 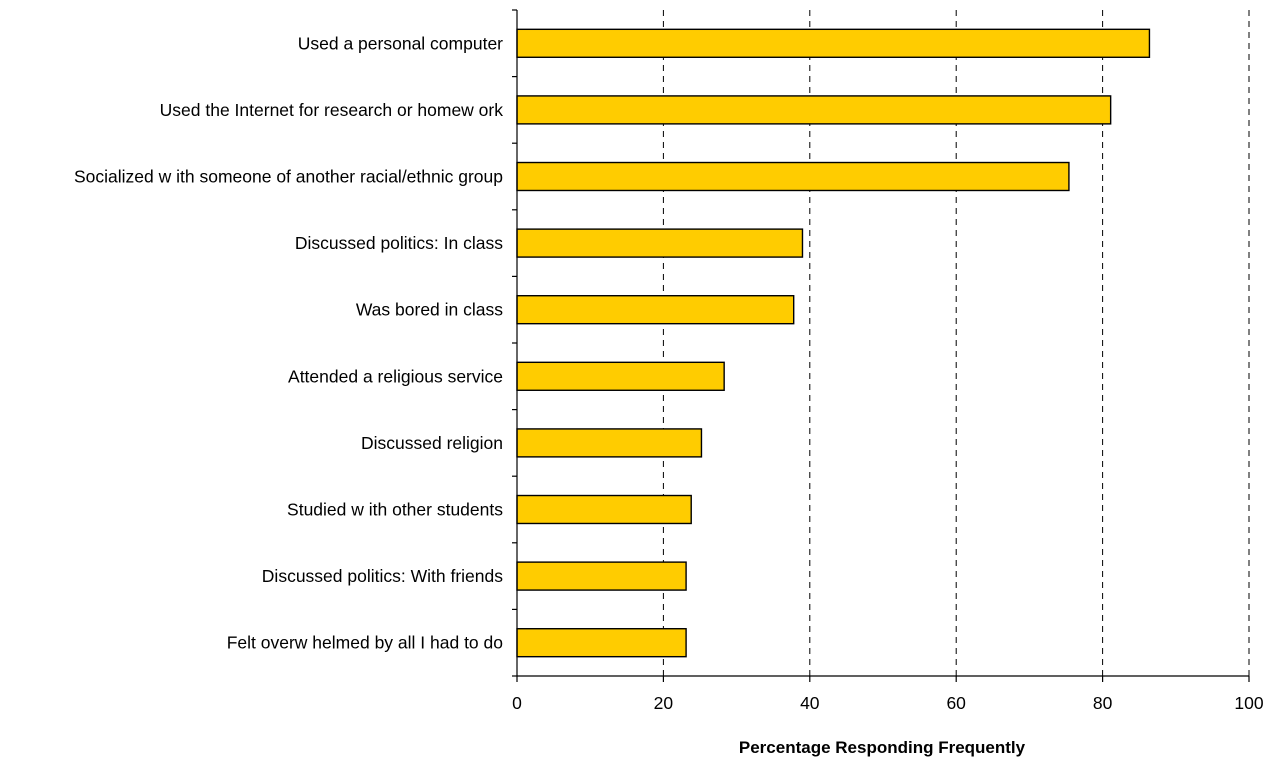 What do you see at coordinates (956, 703) in the screenshot?
I see `x-tick-label: 60` at bounding box center [956, 703].